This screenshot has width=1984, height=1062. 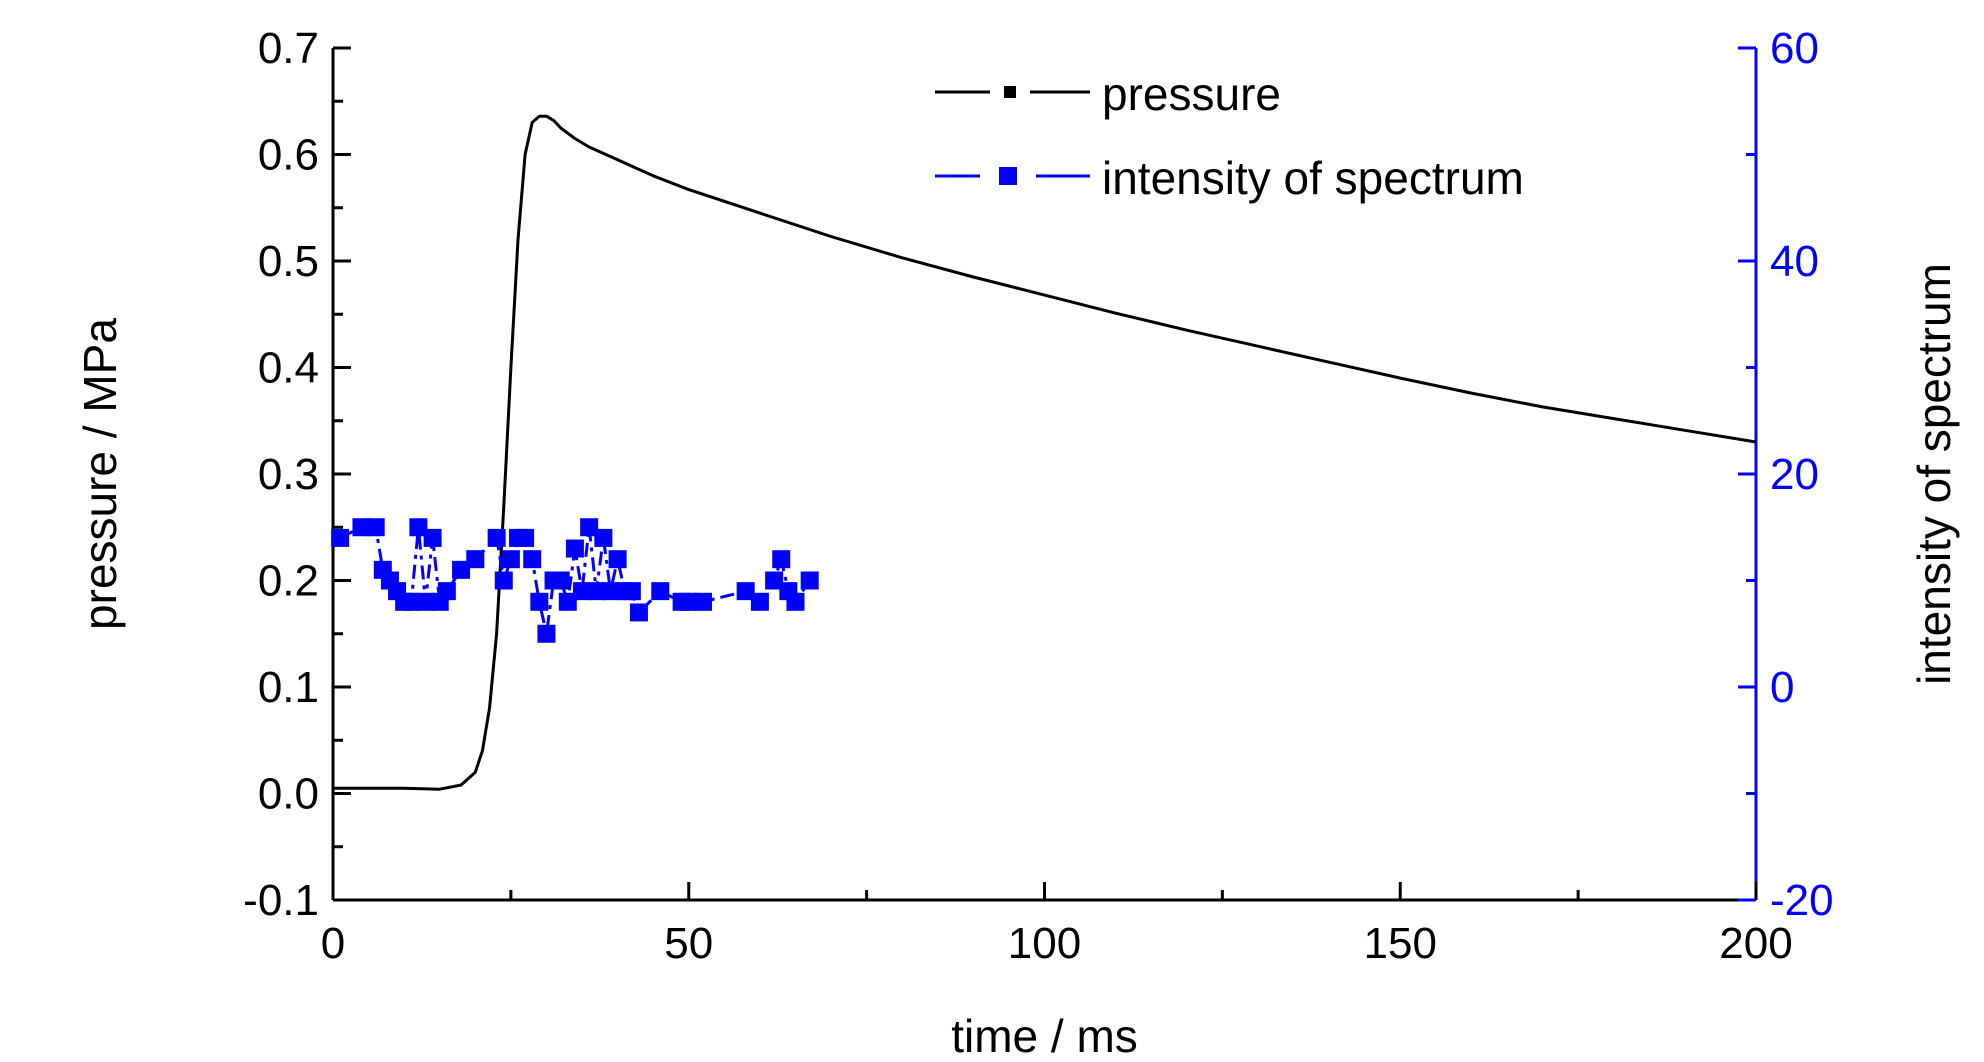 What do you see at coordinates (1008, 176) in the screenshot?
I see `legend-intensity-marker-icon` at bounding box center [1008, 176].